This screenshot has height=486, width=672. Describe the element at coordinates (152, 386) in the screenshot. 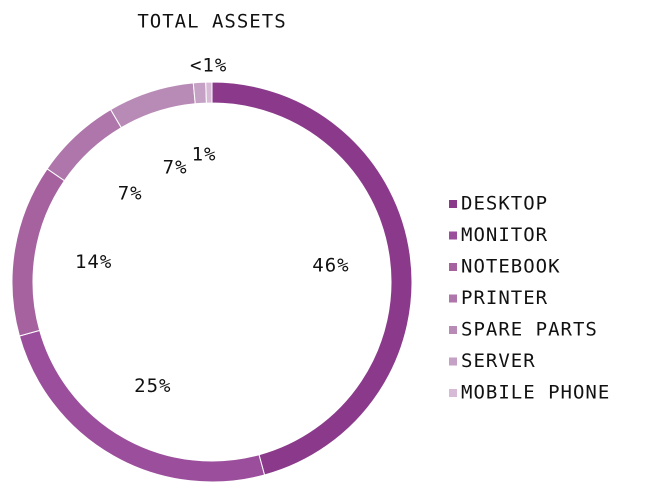

I see `data-label: 25%` at that location.